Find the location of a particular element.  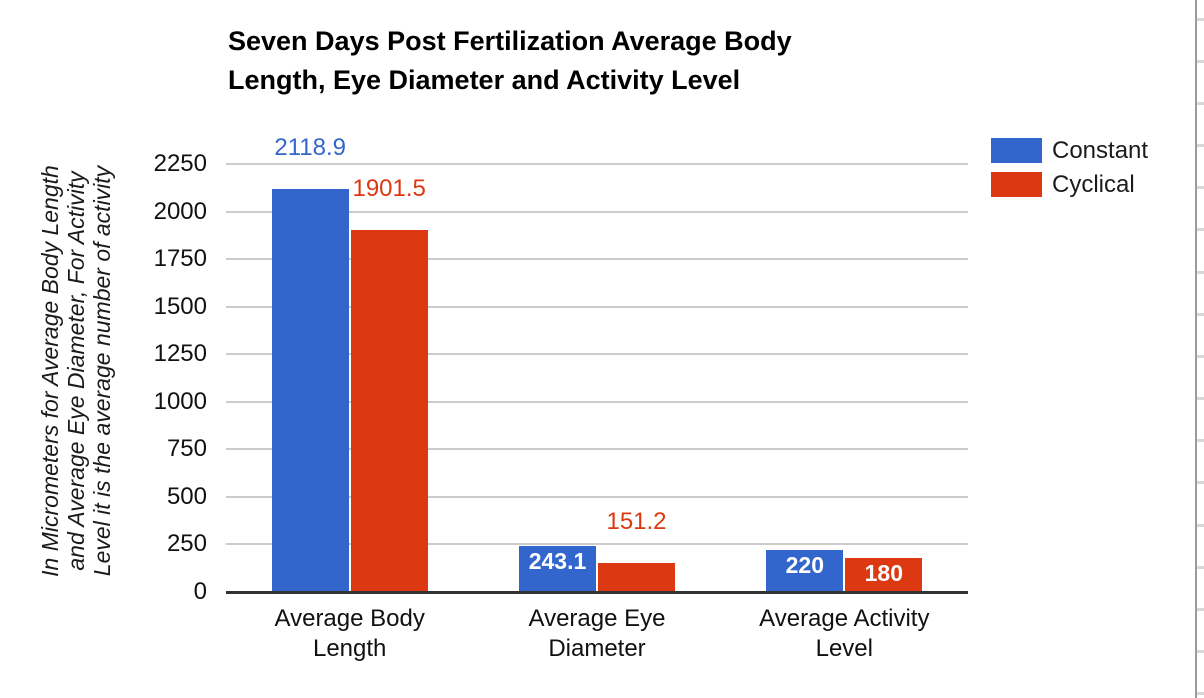

y-tick-label-0: 0 is located at coordinates (200, 591).